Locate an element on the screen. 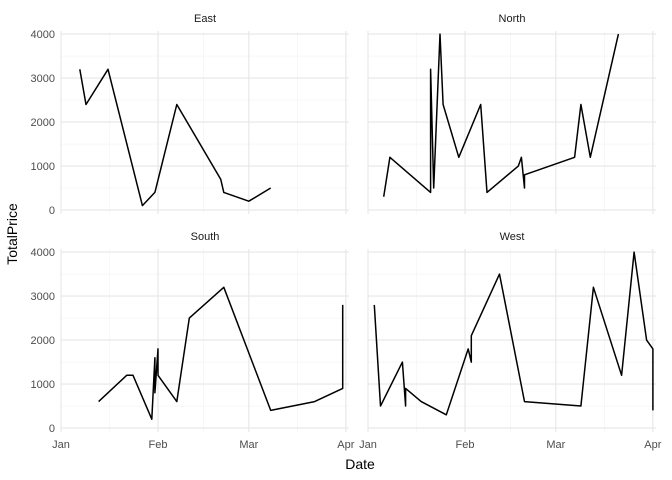 The image size is (672, 480). x-axis-title: Date is located at coordinates (360, 464).